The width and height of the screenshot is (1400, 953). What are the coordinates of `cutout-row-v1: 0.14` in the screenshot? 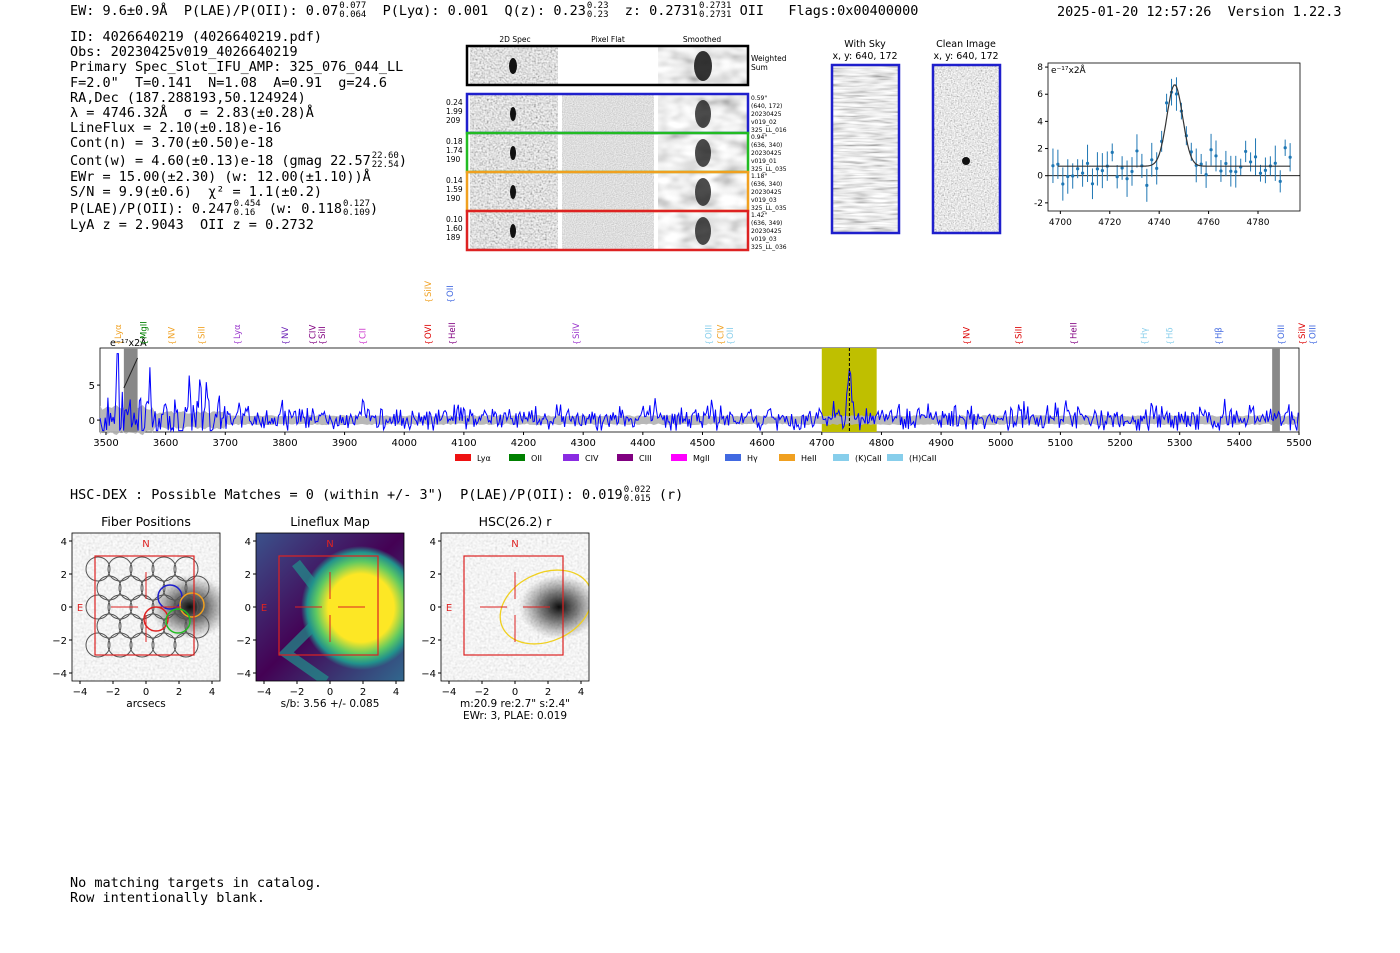 It's located at (454, 180).